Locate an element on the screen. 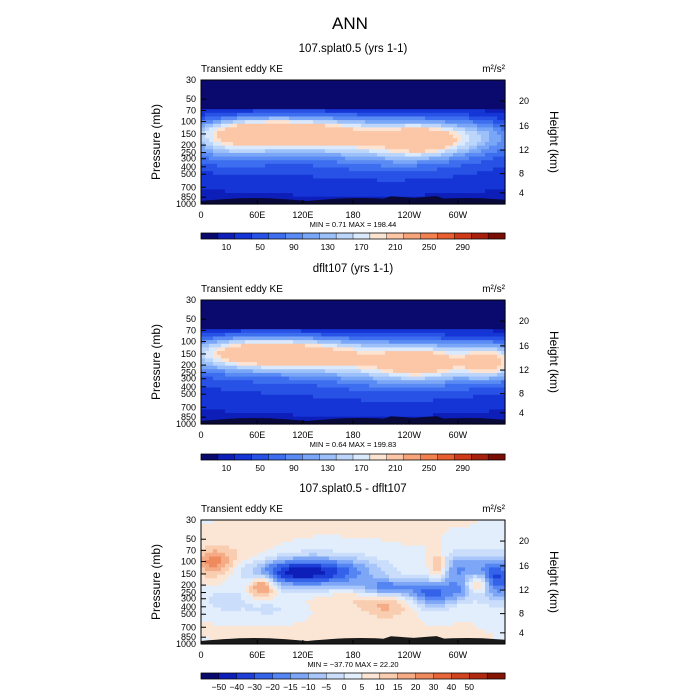  colorbar-tick-label: 20 is located at coordinates (416, 687).